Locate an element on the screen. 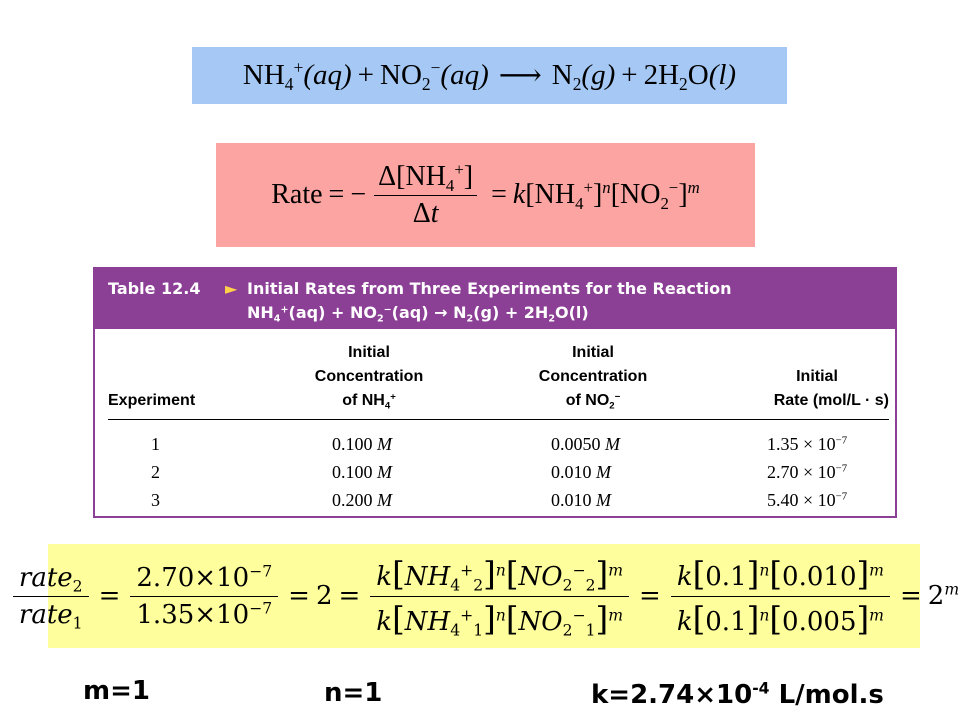 This screenshot has width=960, height=720. column-header-nh4: Initial Concentration of NH4+ is located at coordinates (369, 378).